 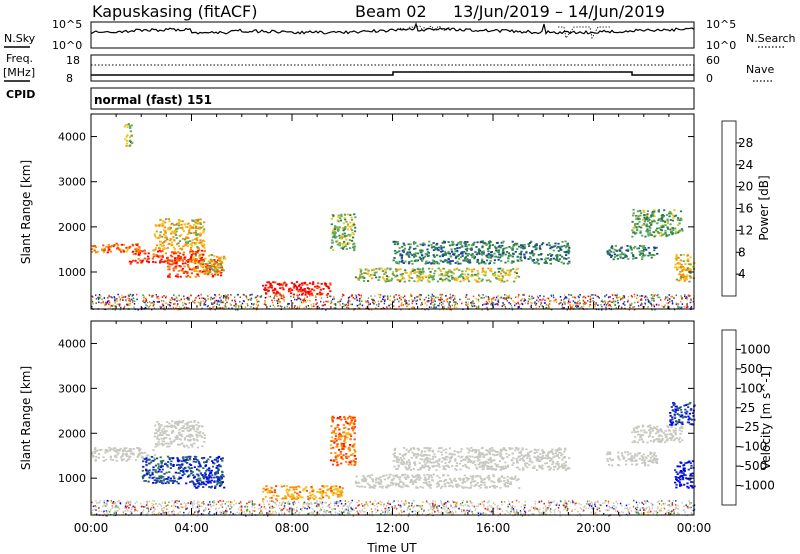 I want to click on y-tick-label: 4000, so click(x=72, y=137).